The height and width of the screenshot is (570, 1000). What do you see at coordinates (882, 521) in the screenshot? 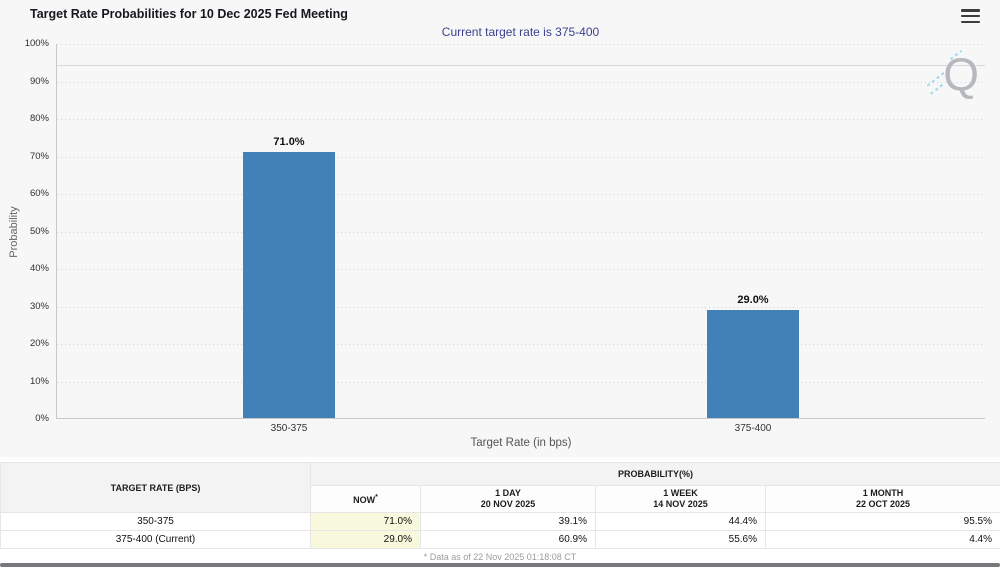
I see `cell-1-month: 95.5%` at bounding box center [882, 521].